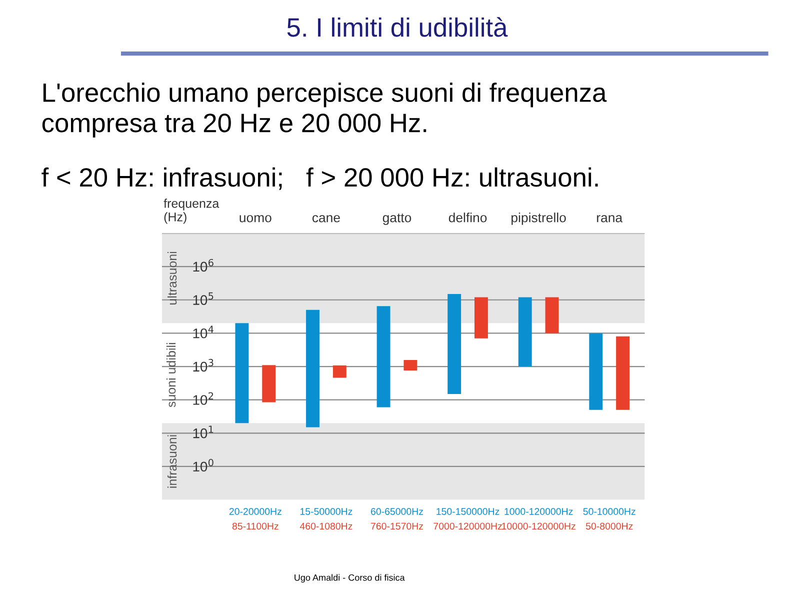 This screenshot has height=595, width=794. Describe the element at coordinates (192, 211) in the screenshot. I see `y-axis-title: frequenza (Hz)` at that location.